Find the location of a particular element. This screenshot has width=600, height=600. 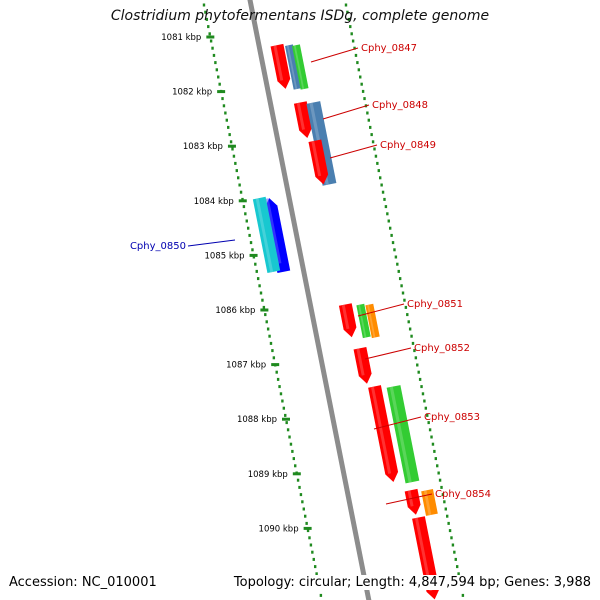

feature-cphy-0848-cds is located at coordinates (302, 120).